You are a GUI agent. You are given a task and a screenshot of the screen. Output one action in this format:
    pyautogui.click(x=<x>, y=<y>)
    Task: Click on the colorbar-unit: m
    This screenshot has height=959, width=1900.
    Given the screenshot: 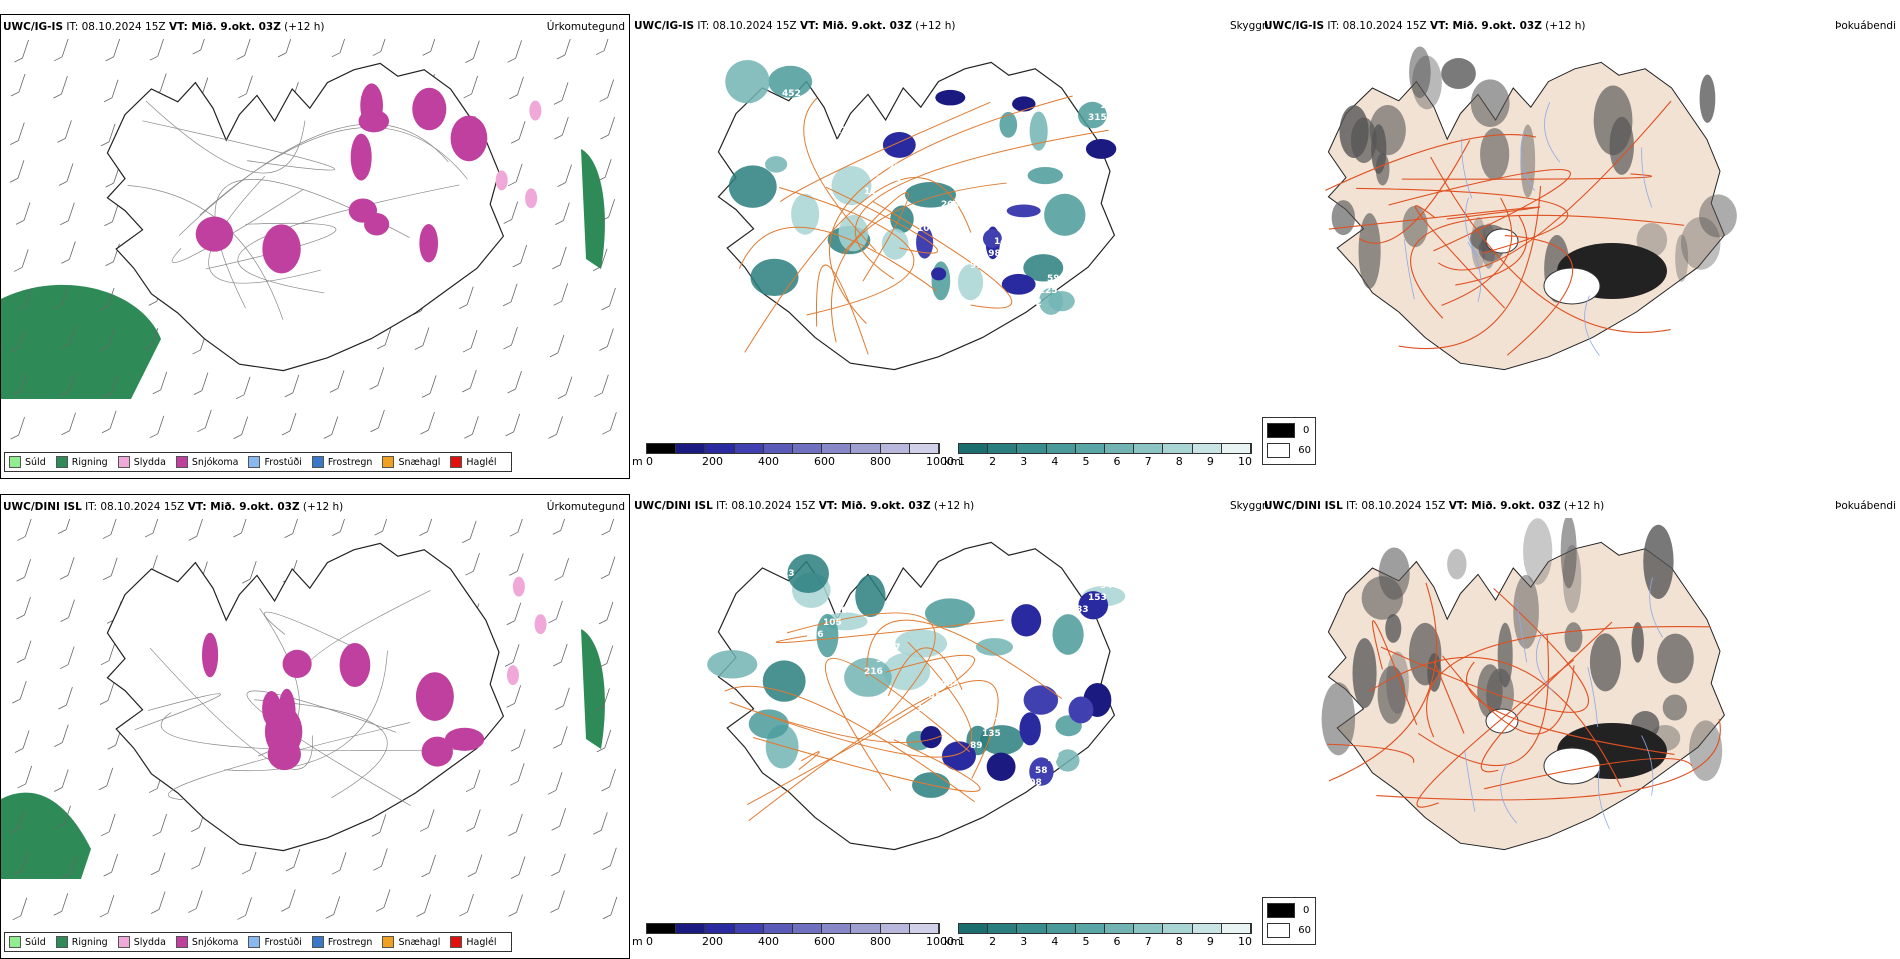 What is the action you would take?
    pyautogui.click(x=637, y=461)
    